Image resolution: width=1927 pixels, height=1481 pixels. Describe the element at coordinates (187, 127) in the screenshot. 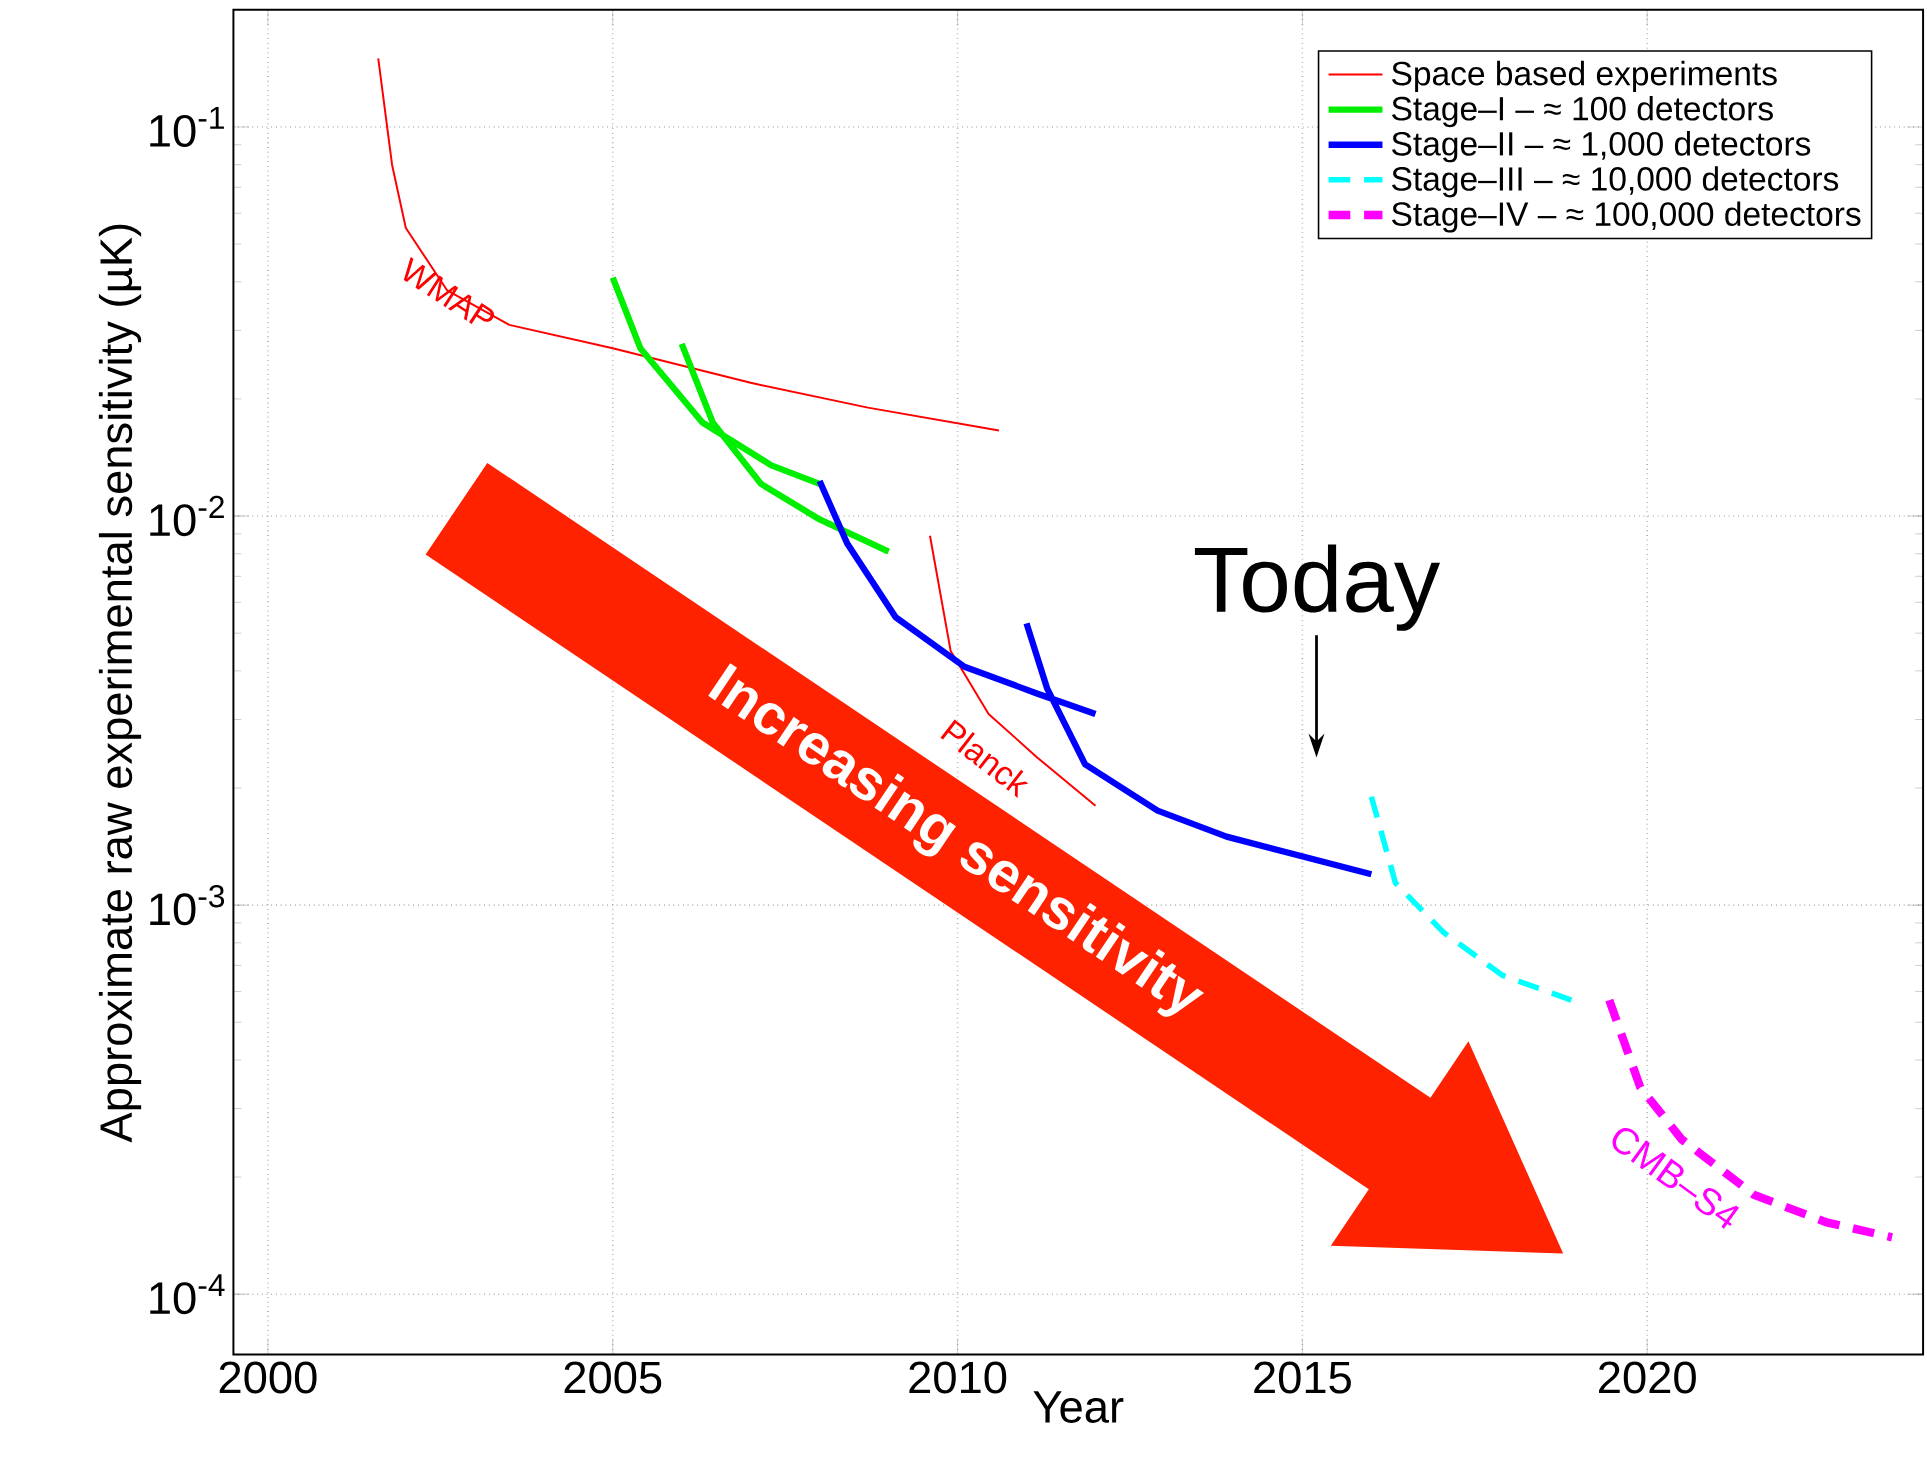

I see `y-tick-label: 10$^{-1}$` at that location.